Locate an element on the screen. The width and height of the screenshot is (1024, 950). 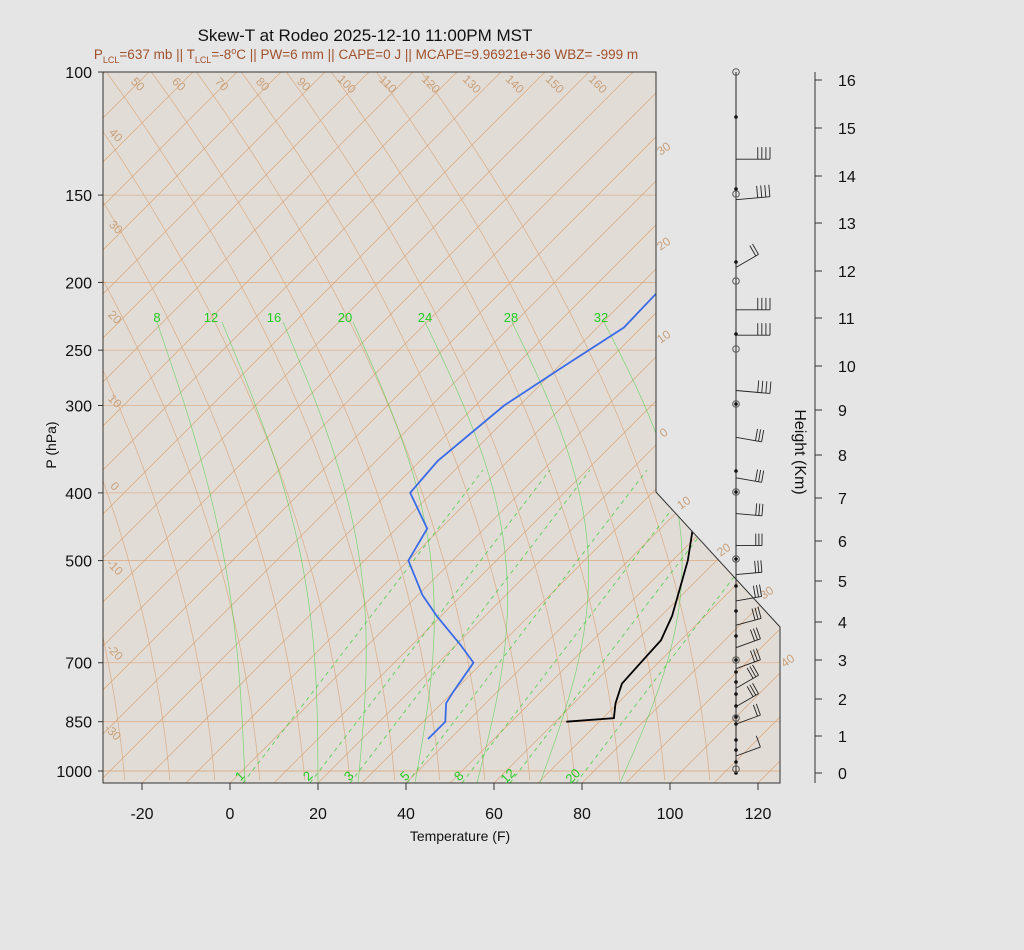
moist-adiabat-label: 20 is located at coordinates (345, 317).